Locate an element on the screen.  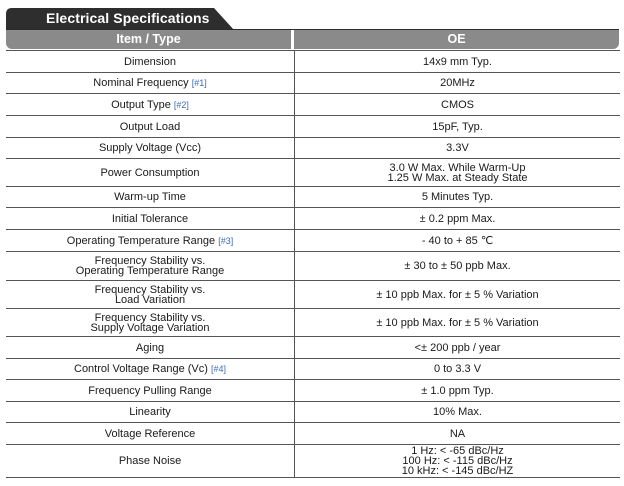
item-value: 3.3V is located at coordinates (457, 148).